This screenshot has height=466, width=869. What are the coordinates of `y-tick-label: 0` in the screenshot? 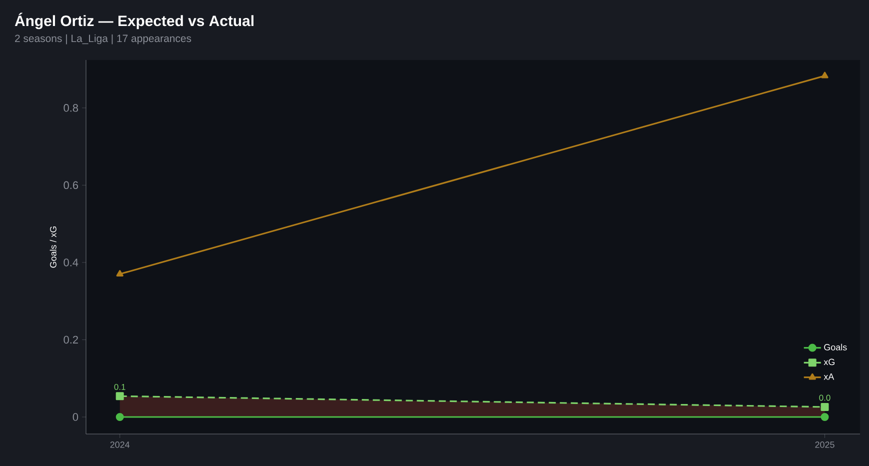 It's located at (75, 417).